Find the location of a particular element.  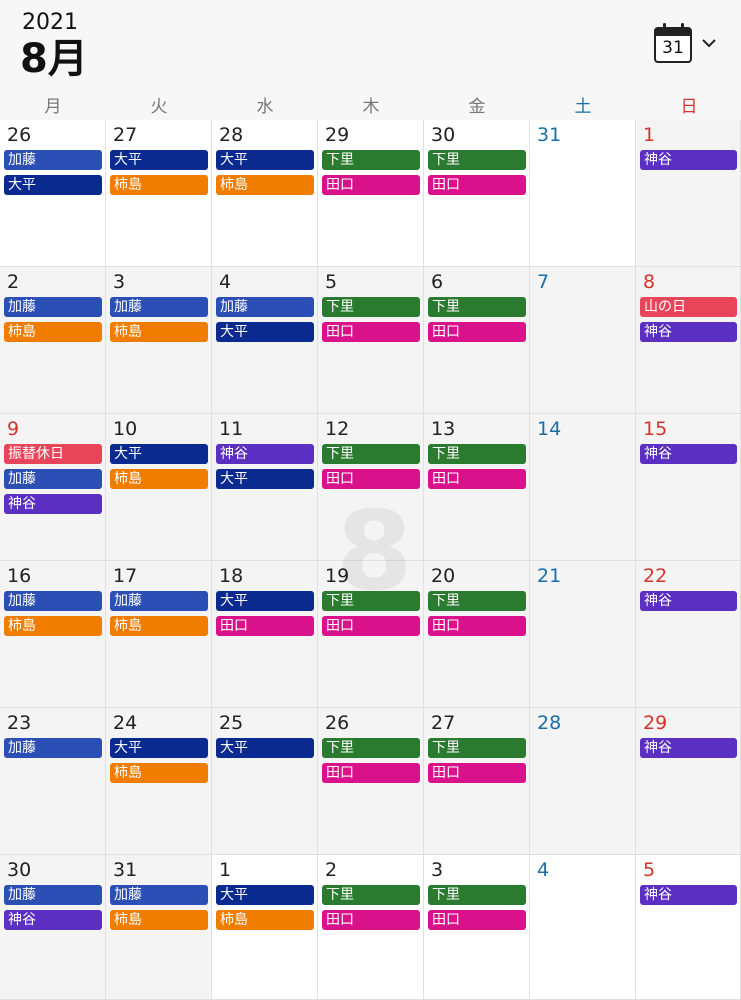

day-cell: 30 下里 田口 is located at coordinates (477, 193).